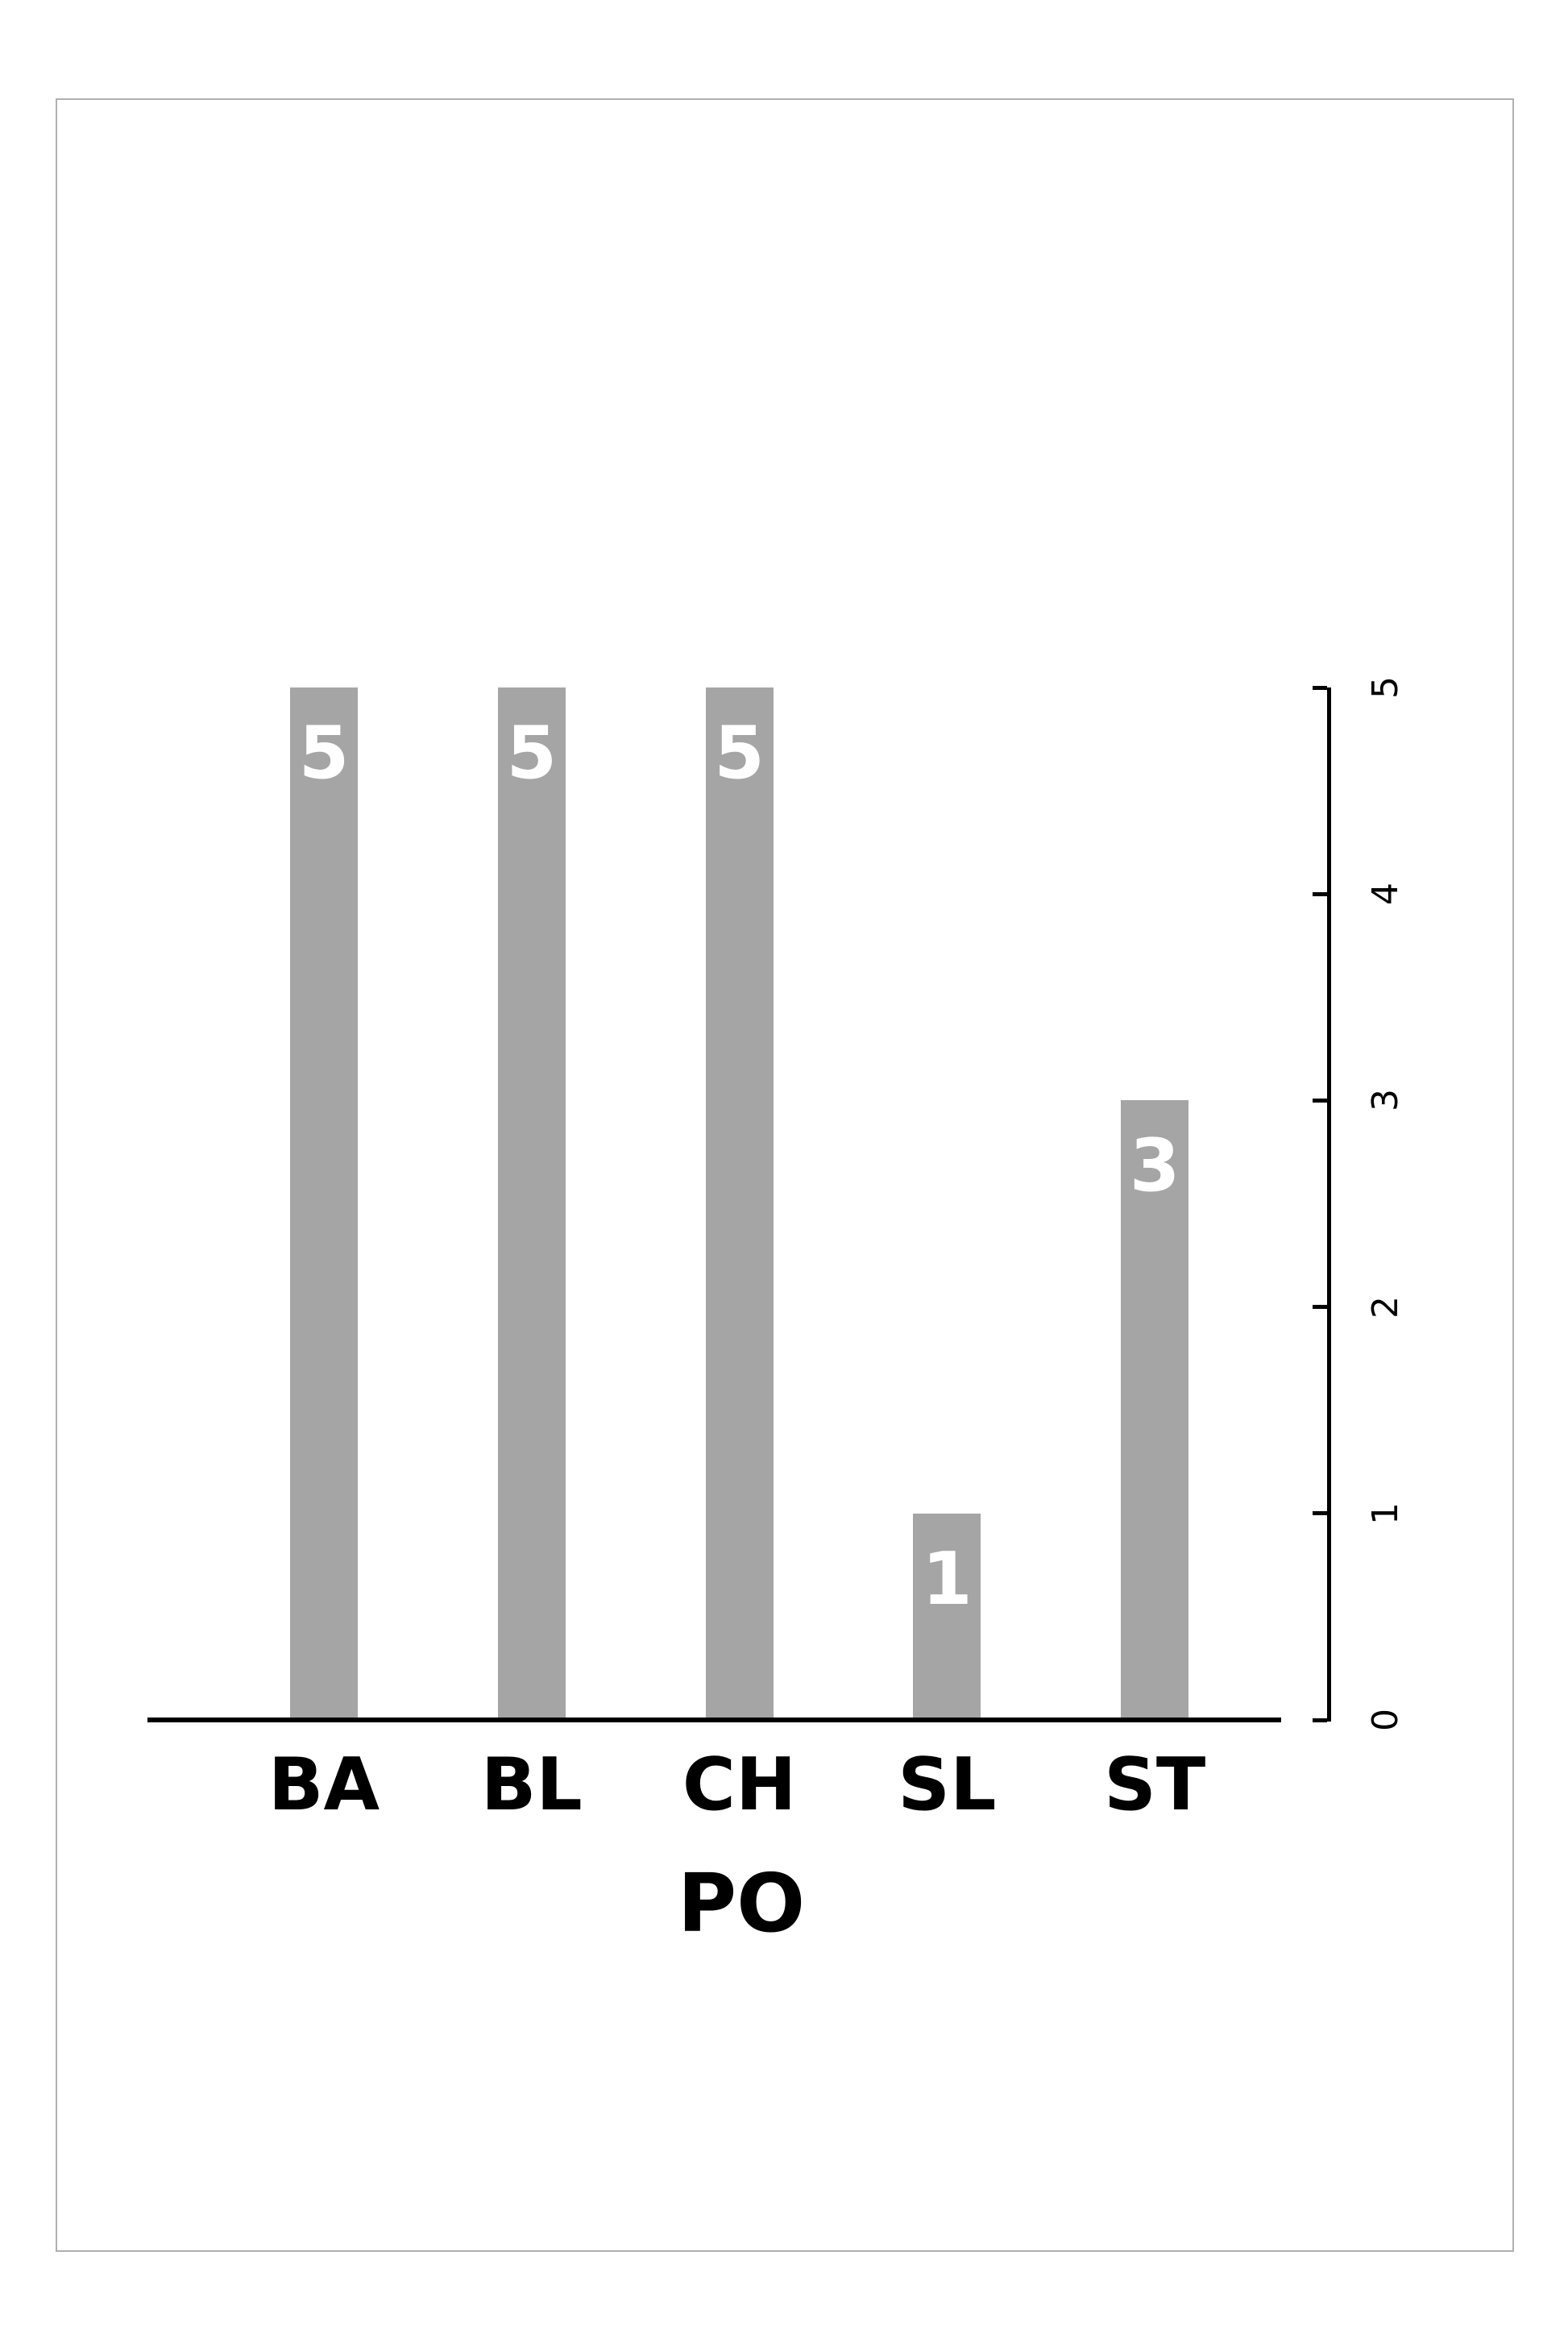 This screenshot has height=2351, width=1568. Describe the element at coordinates (324, 753) in the screenshot. I see `bar-value-label-ba: 5` at that location.